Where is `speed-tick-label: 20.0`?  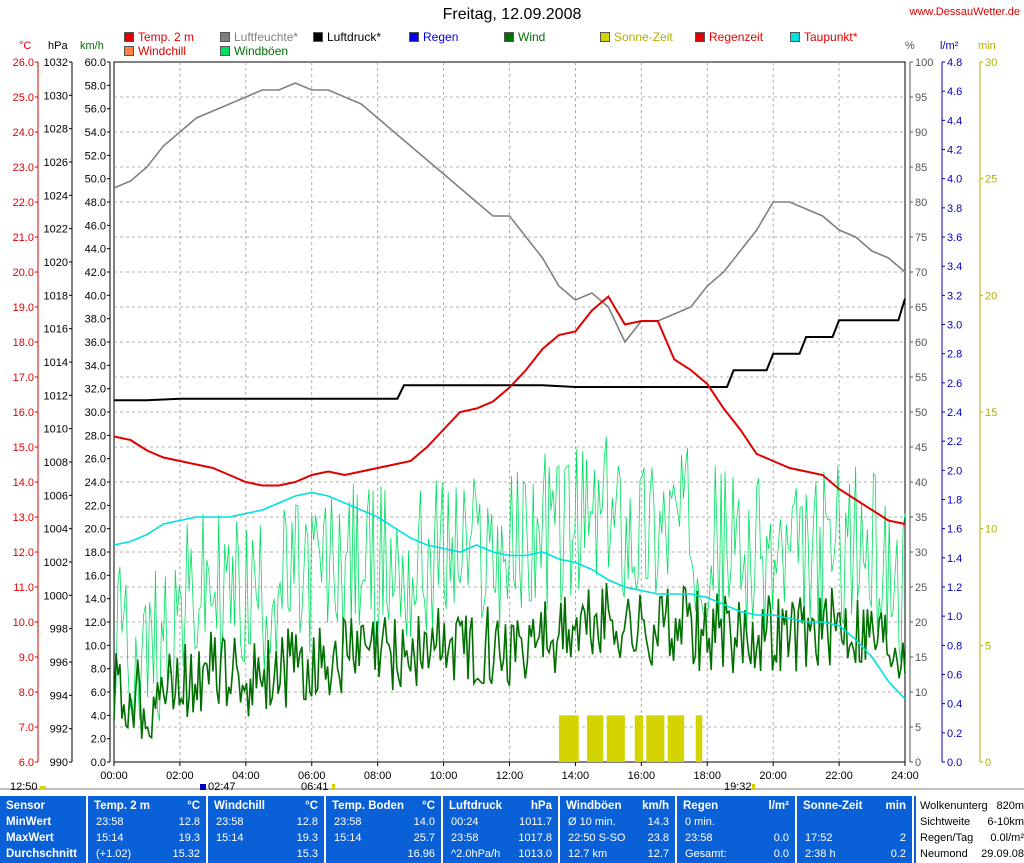 speed-tick-label: 20.0 is located at coordinates (95, 530).